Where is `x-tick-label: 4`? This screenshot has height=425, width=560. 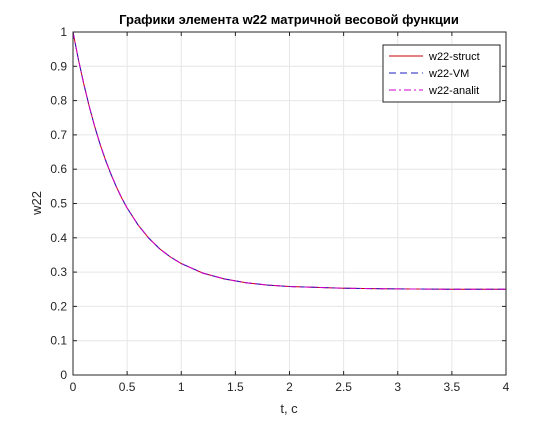
x-tick-label: 4 is located at coordinates (506, 387).